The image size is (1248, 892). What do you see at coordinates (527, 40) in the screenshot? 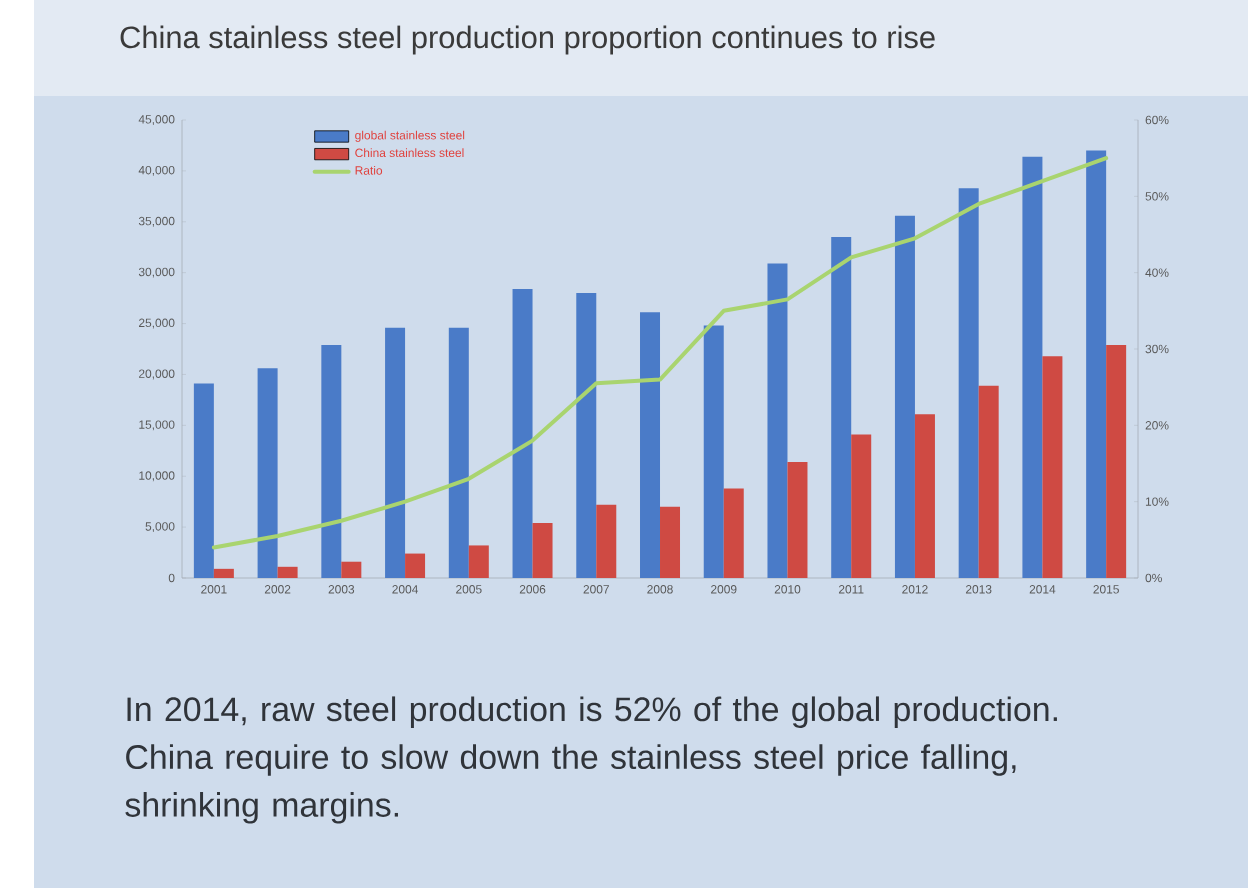
I see `chart-title: China stainless steel production proportion continues to rise` at bounding box center [527, 40].